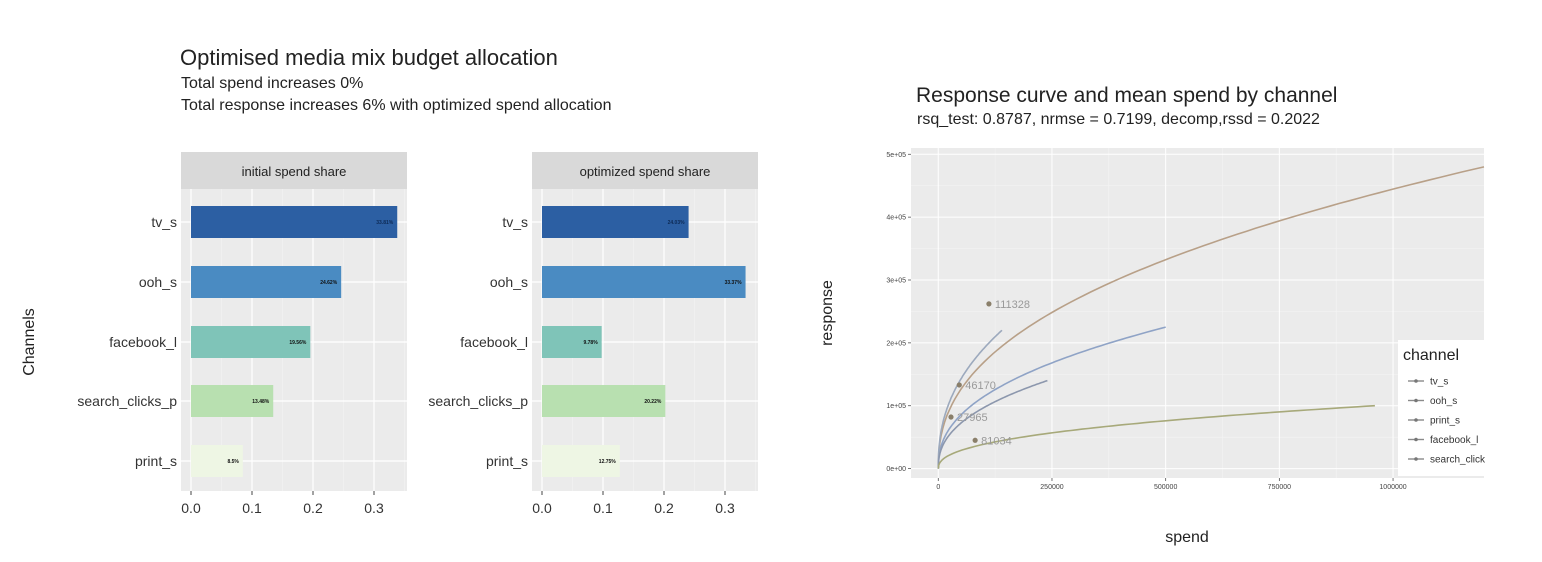 This screenshot has width=1542, height=562. Describe the element at coordinates (996, 441) in the screenshot. I see `mean-spend-label: 81034` at that location.